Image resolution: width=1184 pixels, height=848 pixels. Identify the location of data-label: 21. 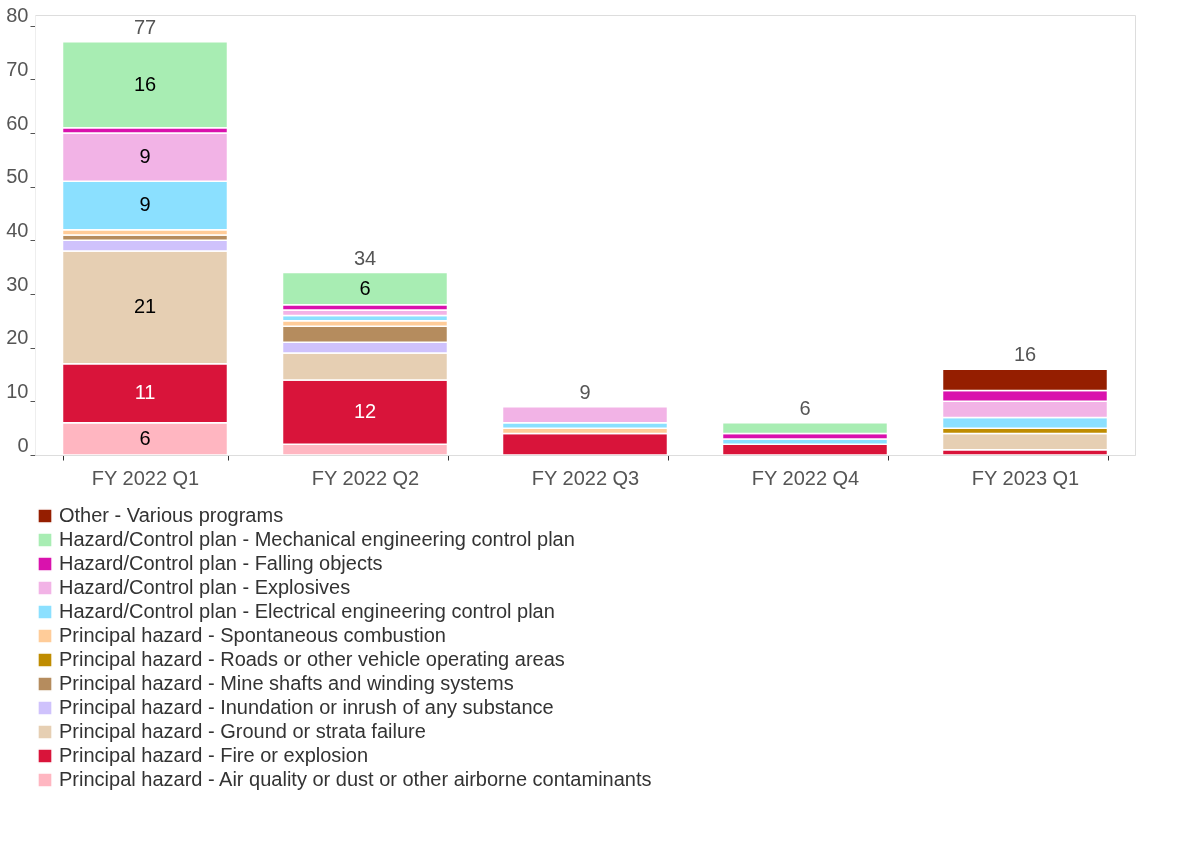
(145, 306).